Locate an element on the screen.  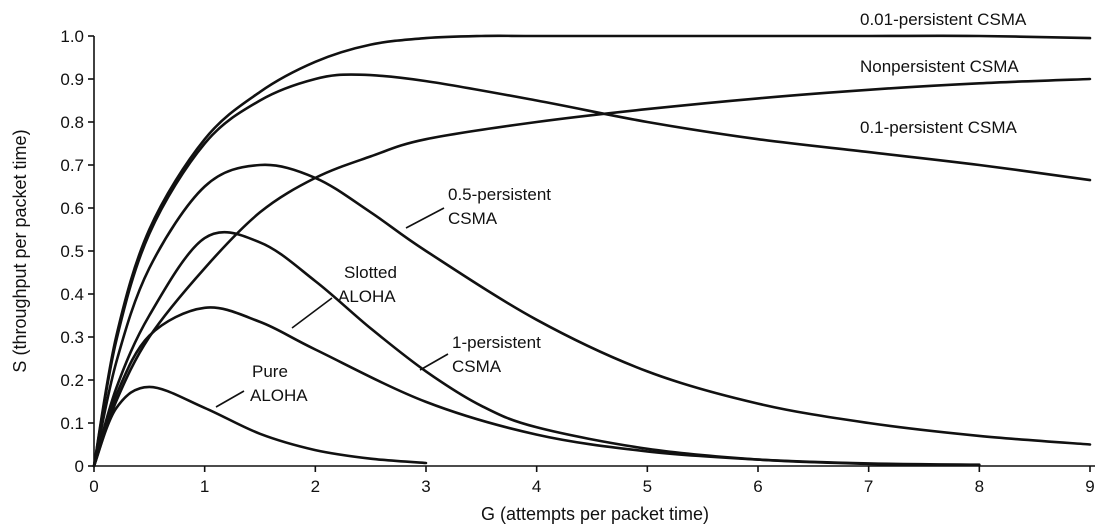
label-1-persistent-line2: CSMA is located at coordinates (477, 366).